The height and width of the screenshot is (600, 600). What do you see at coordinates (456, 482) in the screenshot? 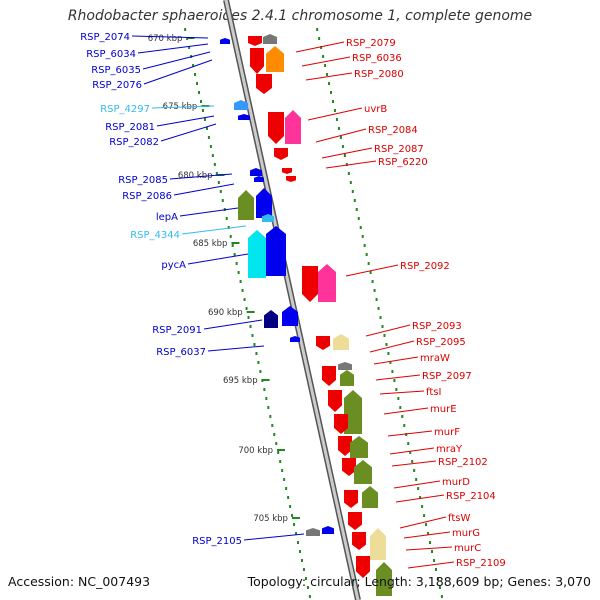
I see `right-gene-label: murD` at bounding box center [456, 482].